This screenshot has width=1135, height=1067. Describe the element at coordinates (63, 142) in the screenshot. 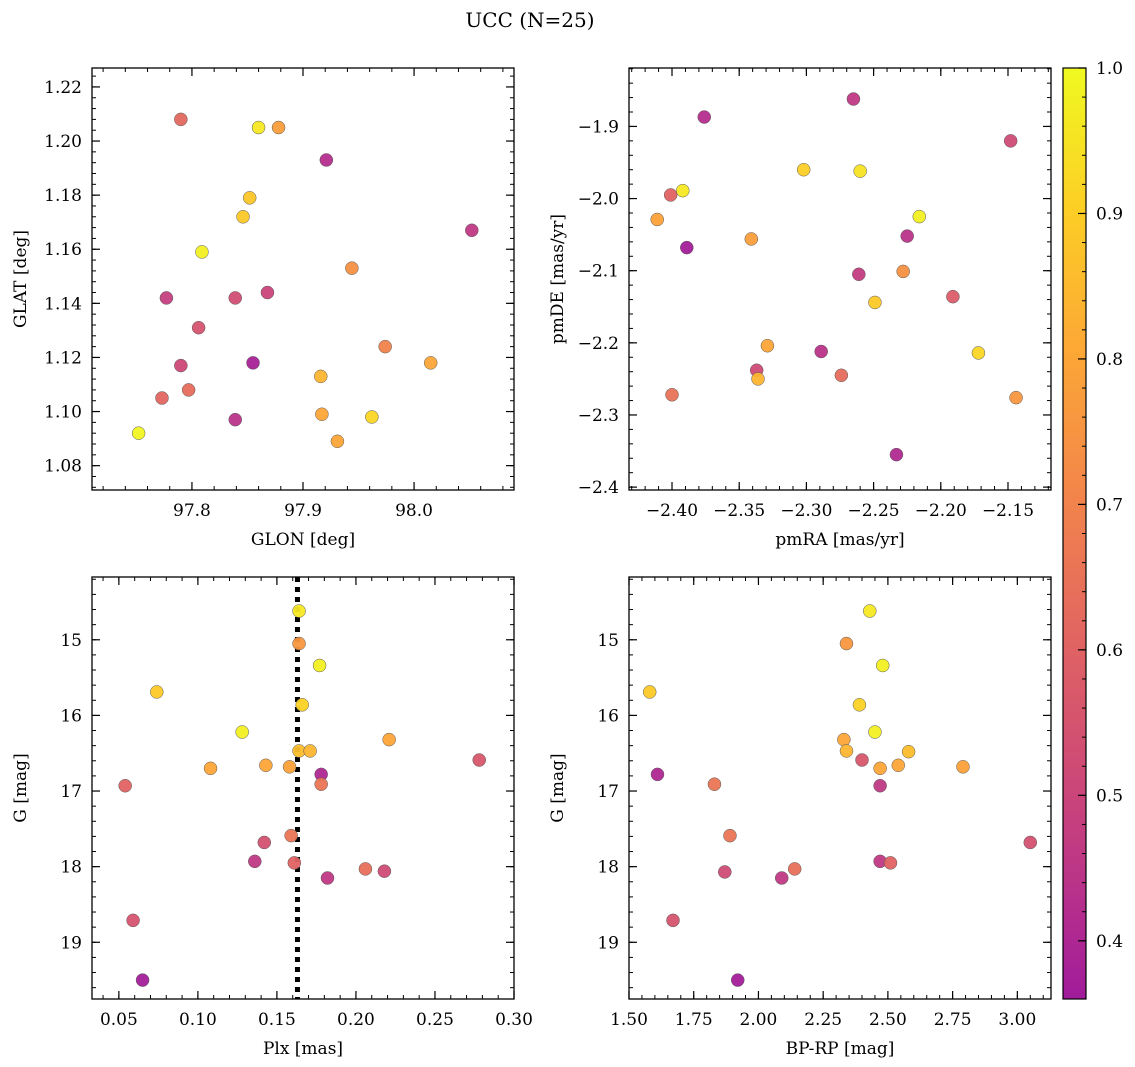

I see `y-tick-label: 1.20` at that location.